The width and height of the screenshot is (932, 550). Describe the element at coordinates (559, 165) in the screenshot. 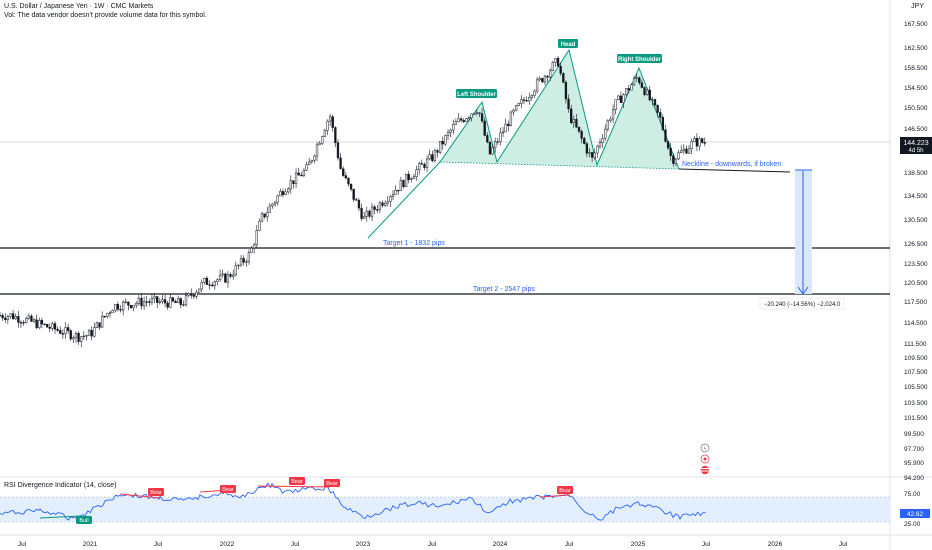

I see `neckline-dotted` at that location.